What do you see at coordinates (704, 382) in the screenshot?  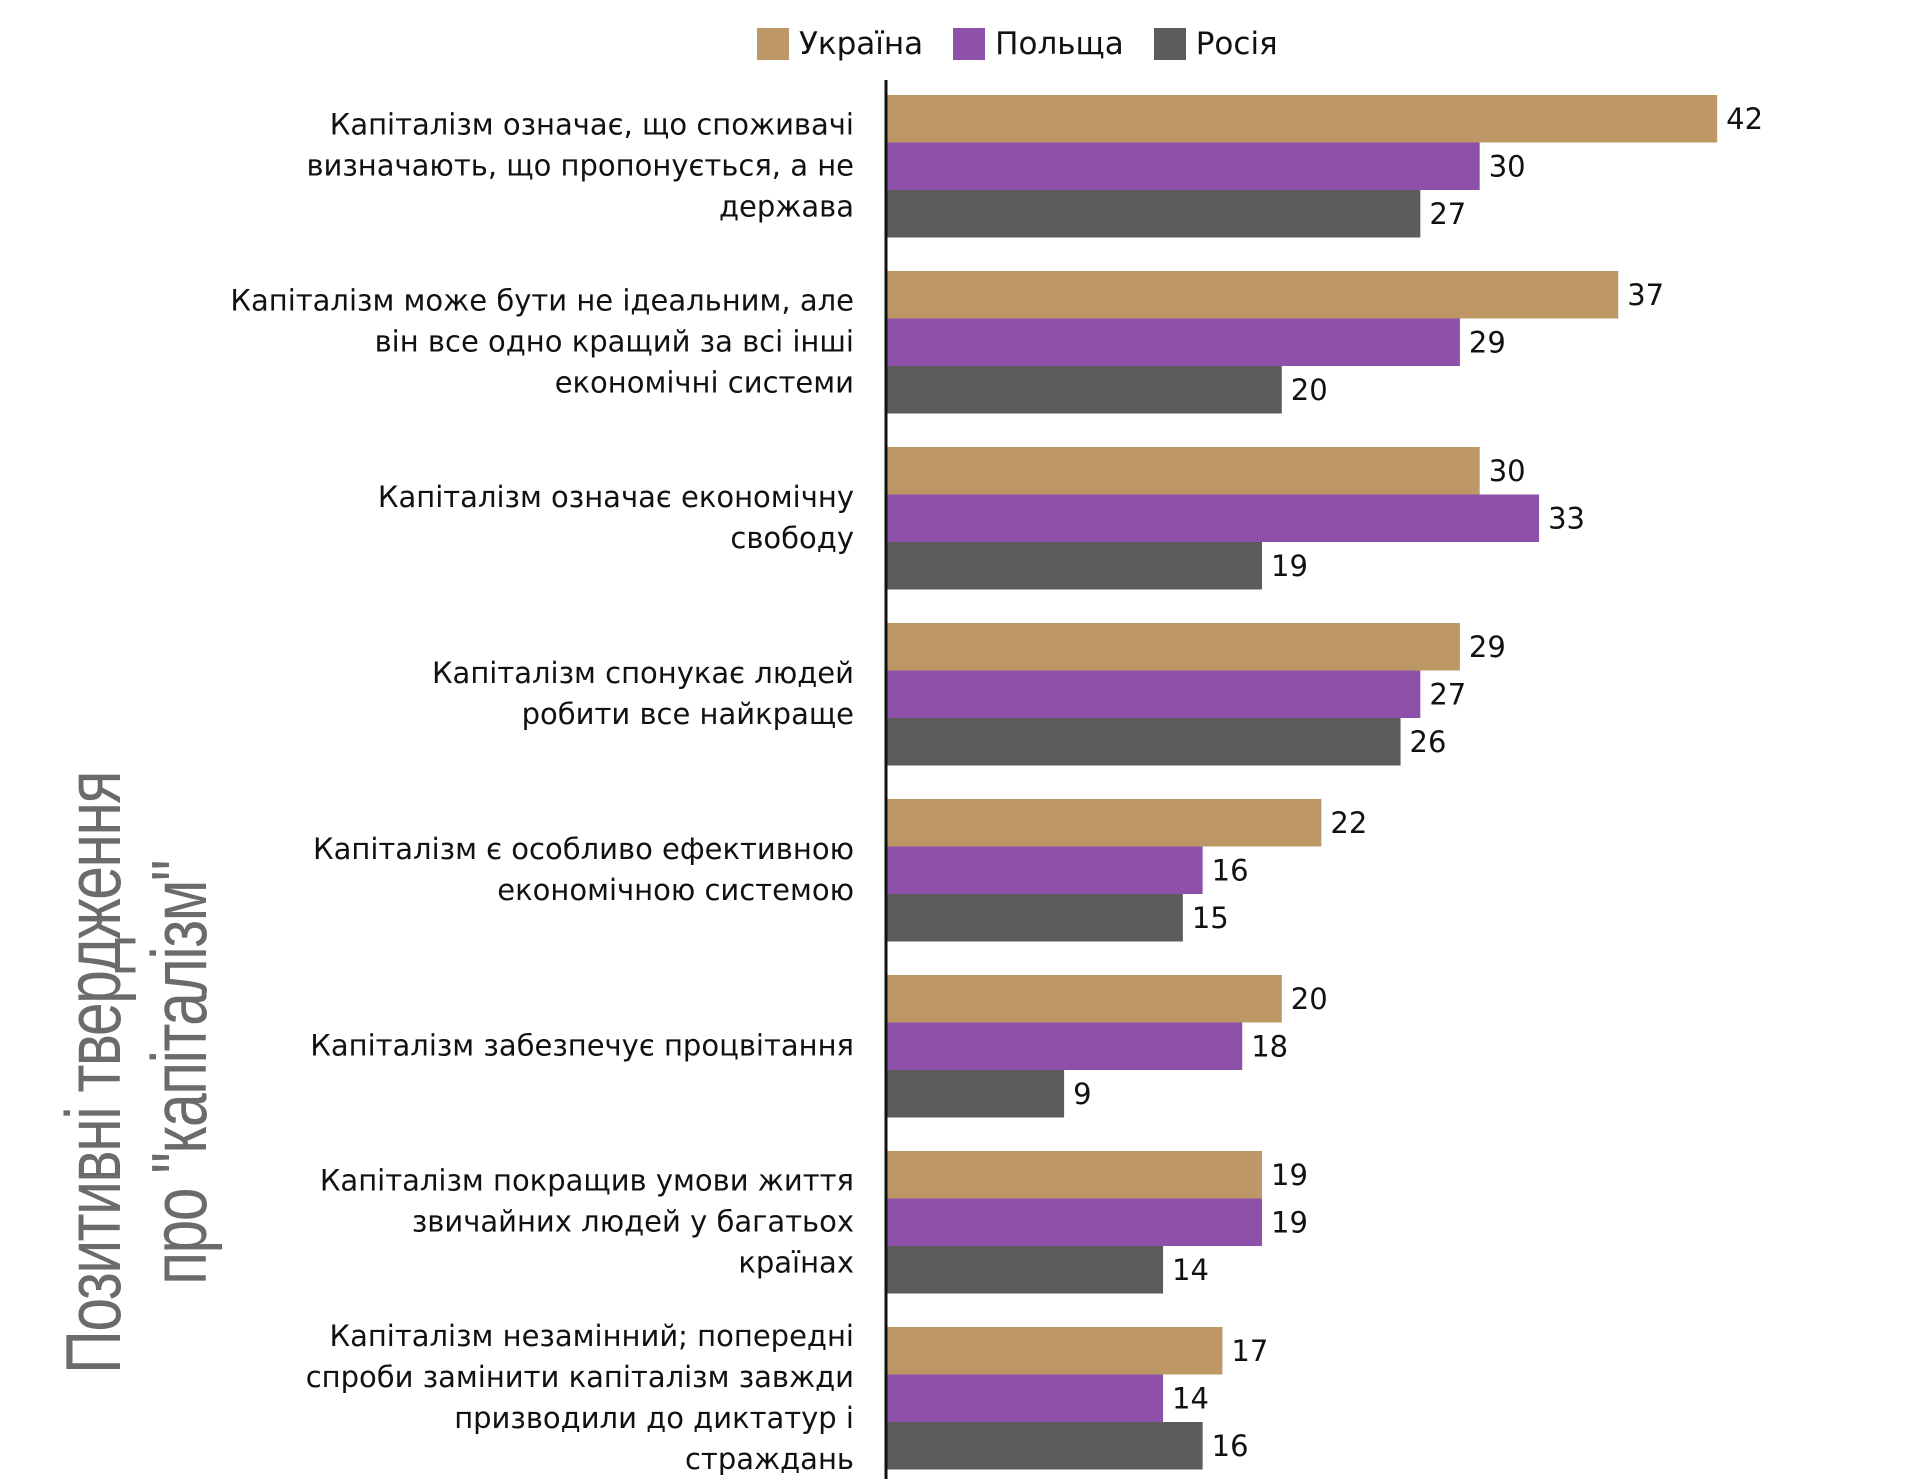 I see `category-label-line: економічні системи` at bounding box center [704, 382].